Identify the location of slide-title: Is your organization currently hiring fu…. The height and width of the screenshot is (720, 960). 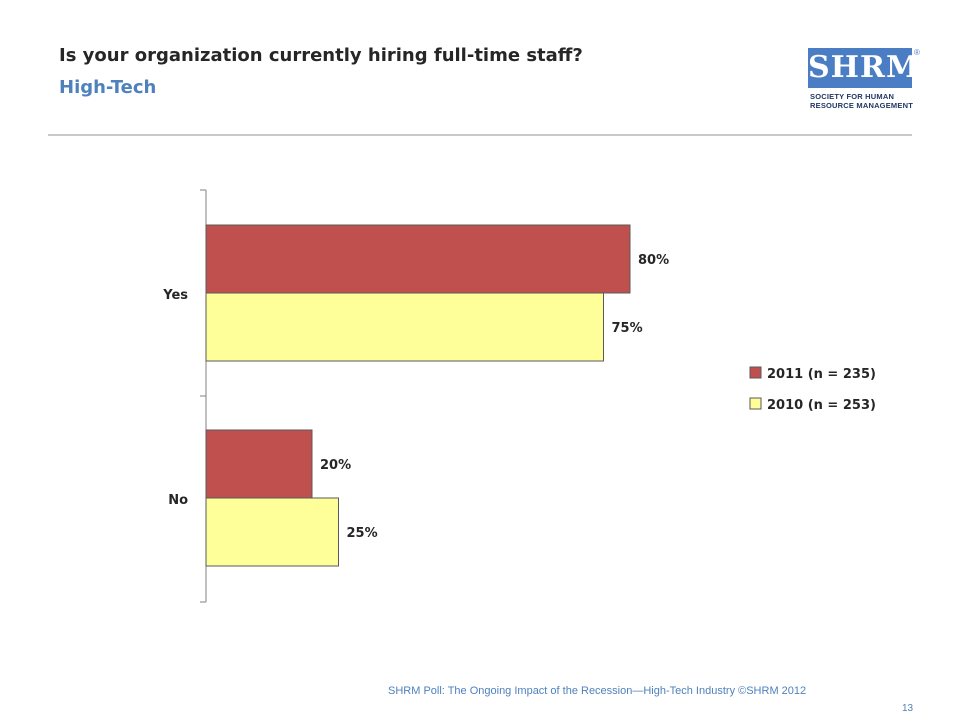
(321, 55).